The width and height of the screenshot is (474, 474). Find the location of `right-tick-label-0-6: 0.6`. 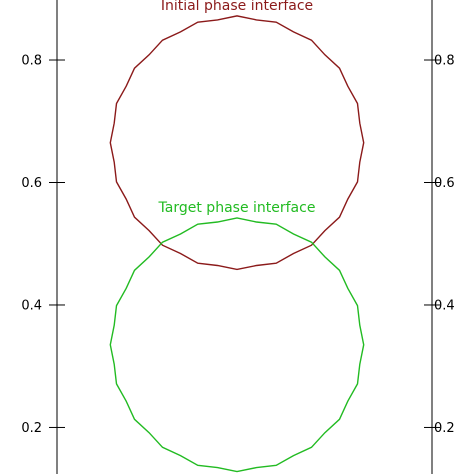

right-tick-label-0-6: 0.6 is located at coordinates (444, 183).